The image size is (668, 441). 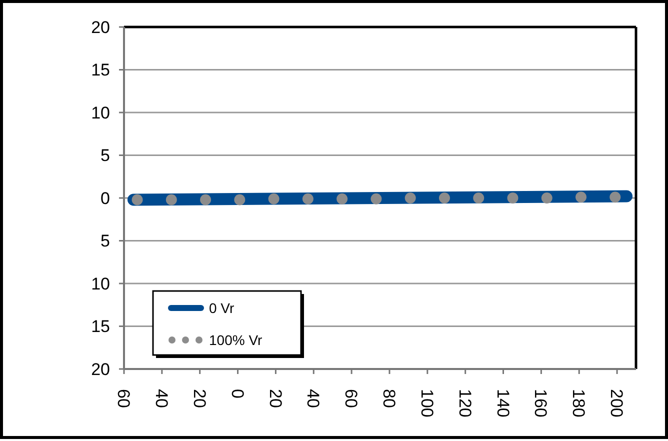 I want to click on y-tick-label: 0, so click(x=105, y=198).